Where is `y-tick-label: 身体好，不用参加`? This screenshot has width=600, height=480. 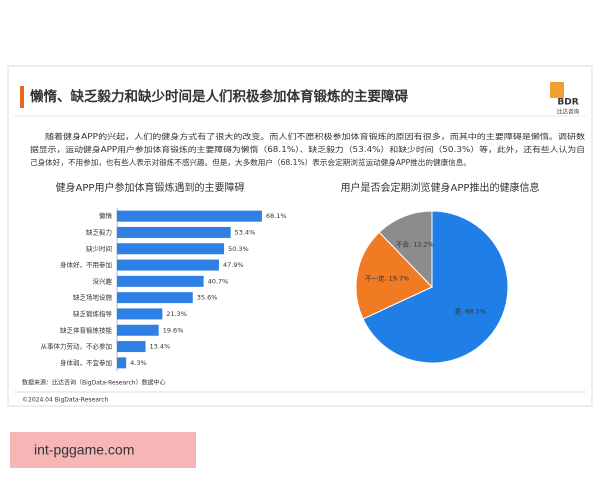 y-tick-label: 身体好，不用参加 is located at coordinates (86, 264).